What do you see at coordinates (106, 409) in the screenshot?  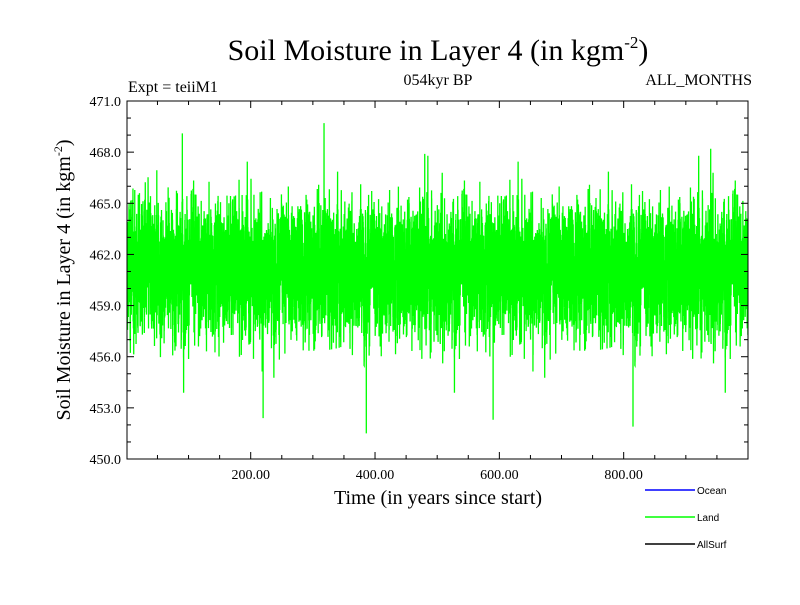 I see `y-tick-label: 453.0` at bounding box center [106, 409].